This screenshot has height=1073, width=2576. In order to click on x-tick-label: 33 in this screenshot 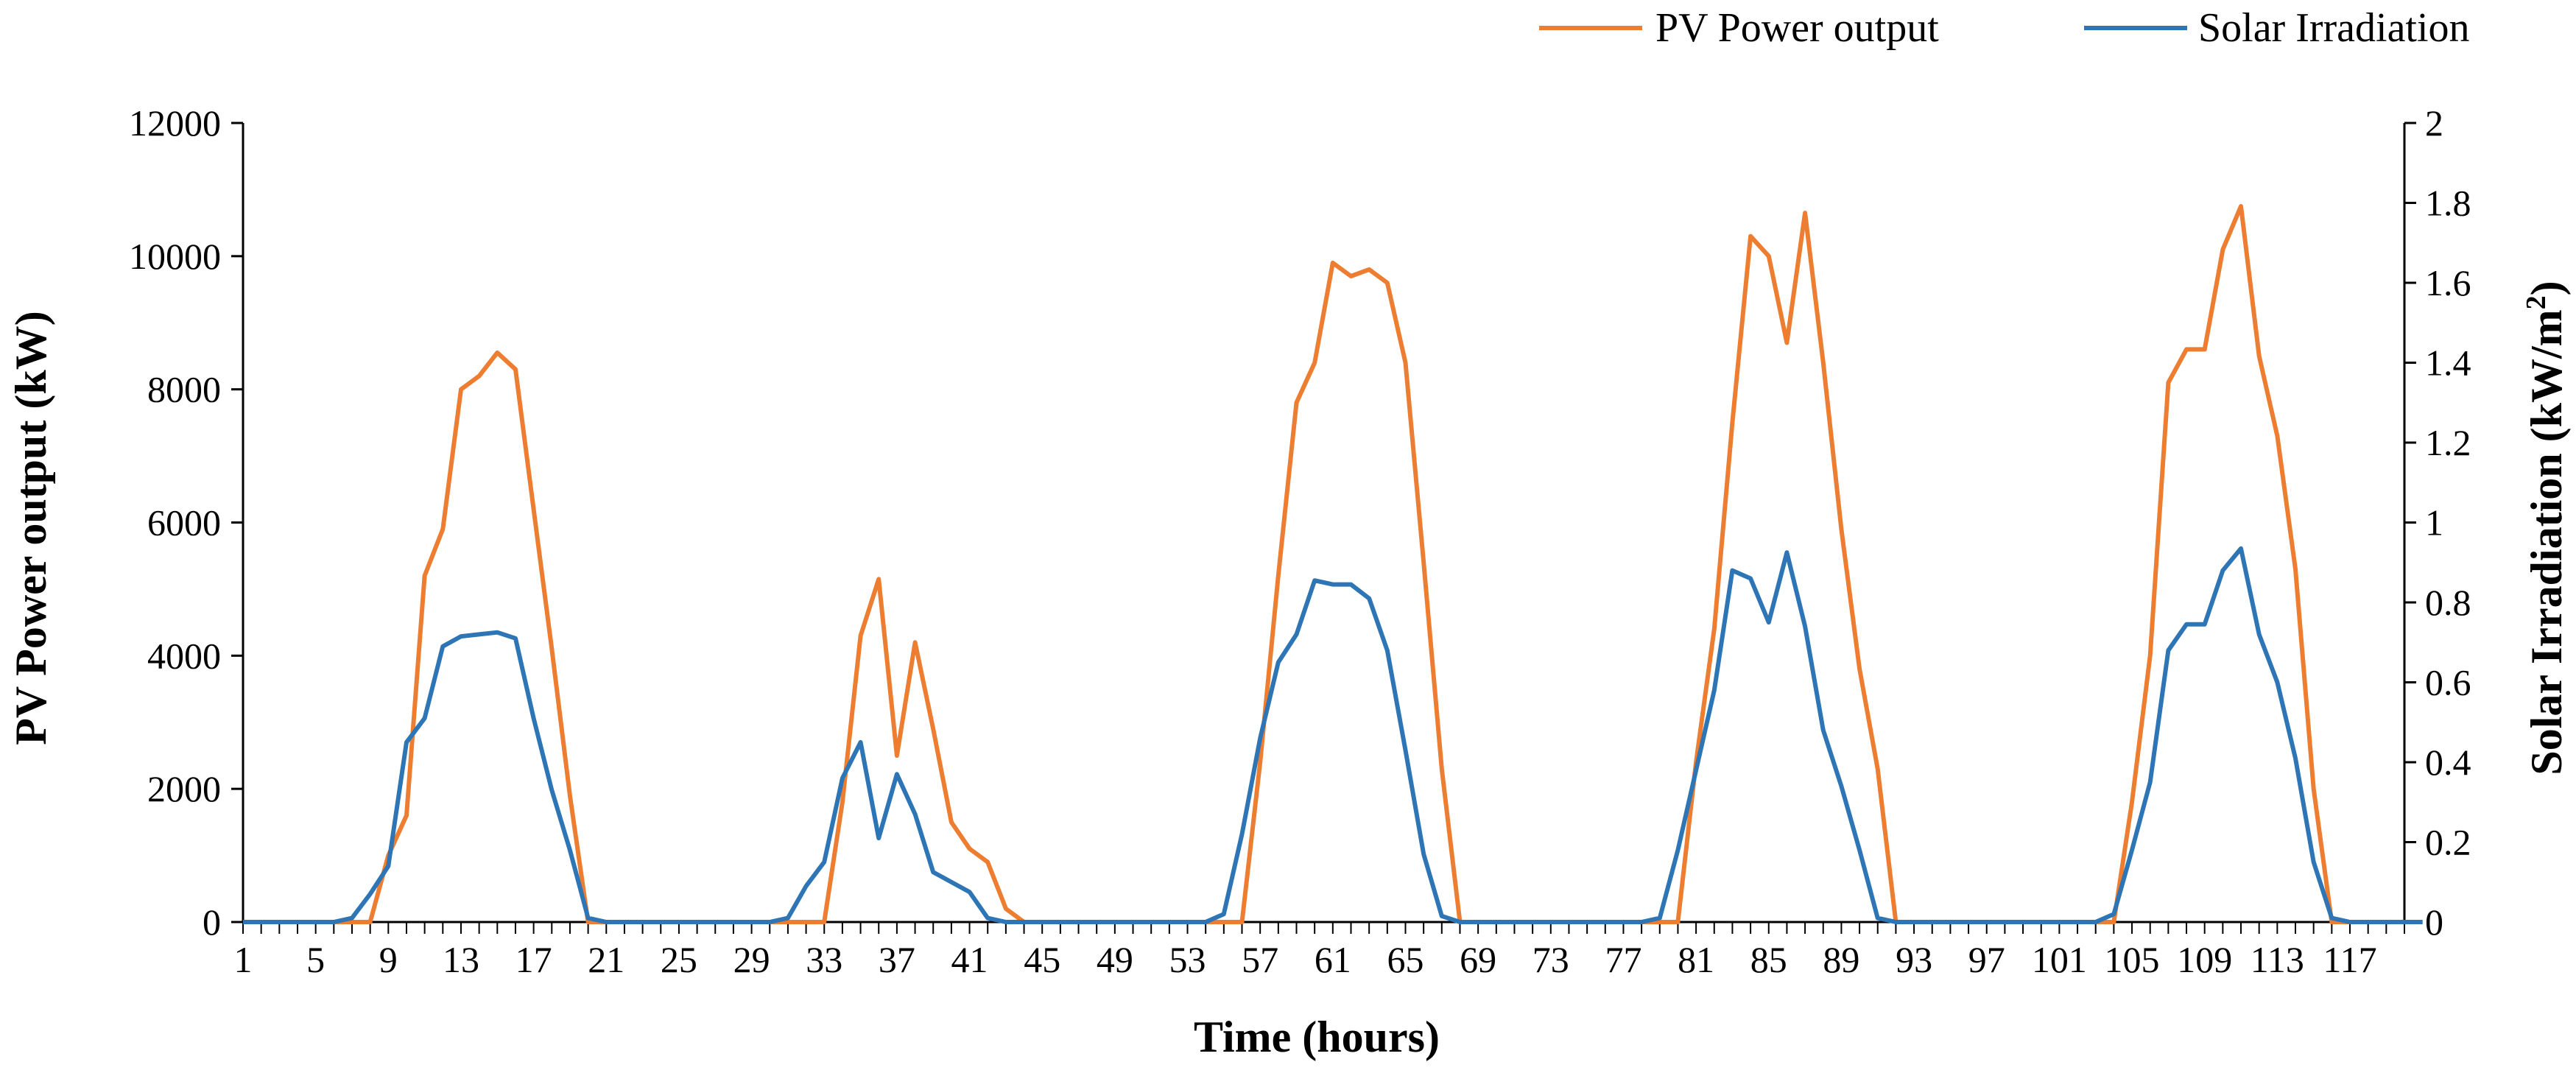, I will do `click(824, 959)`.